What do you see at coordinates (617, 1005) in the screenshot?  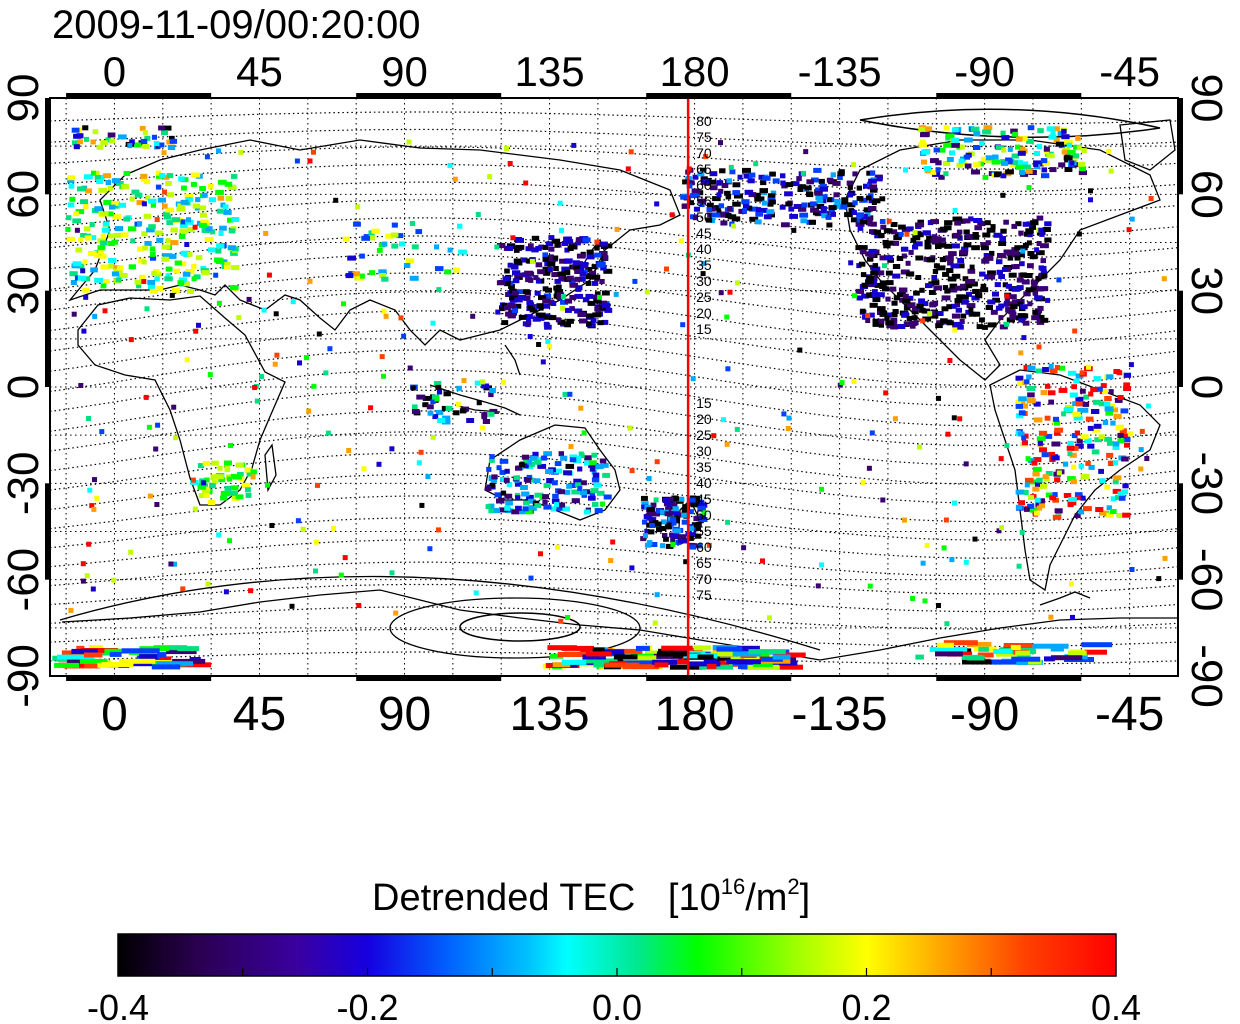 I see `colorbar-tick-label: 0.0` at bounding box center [617, 1005].